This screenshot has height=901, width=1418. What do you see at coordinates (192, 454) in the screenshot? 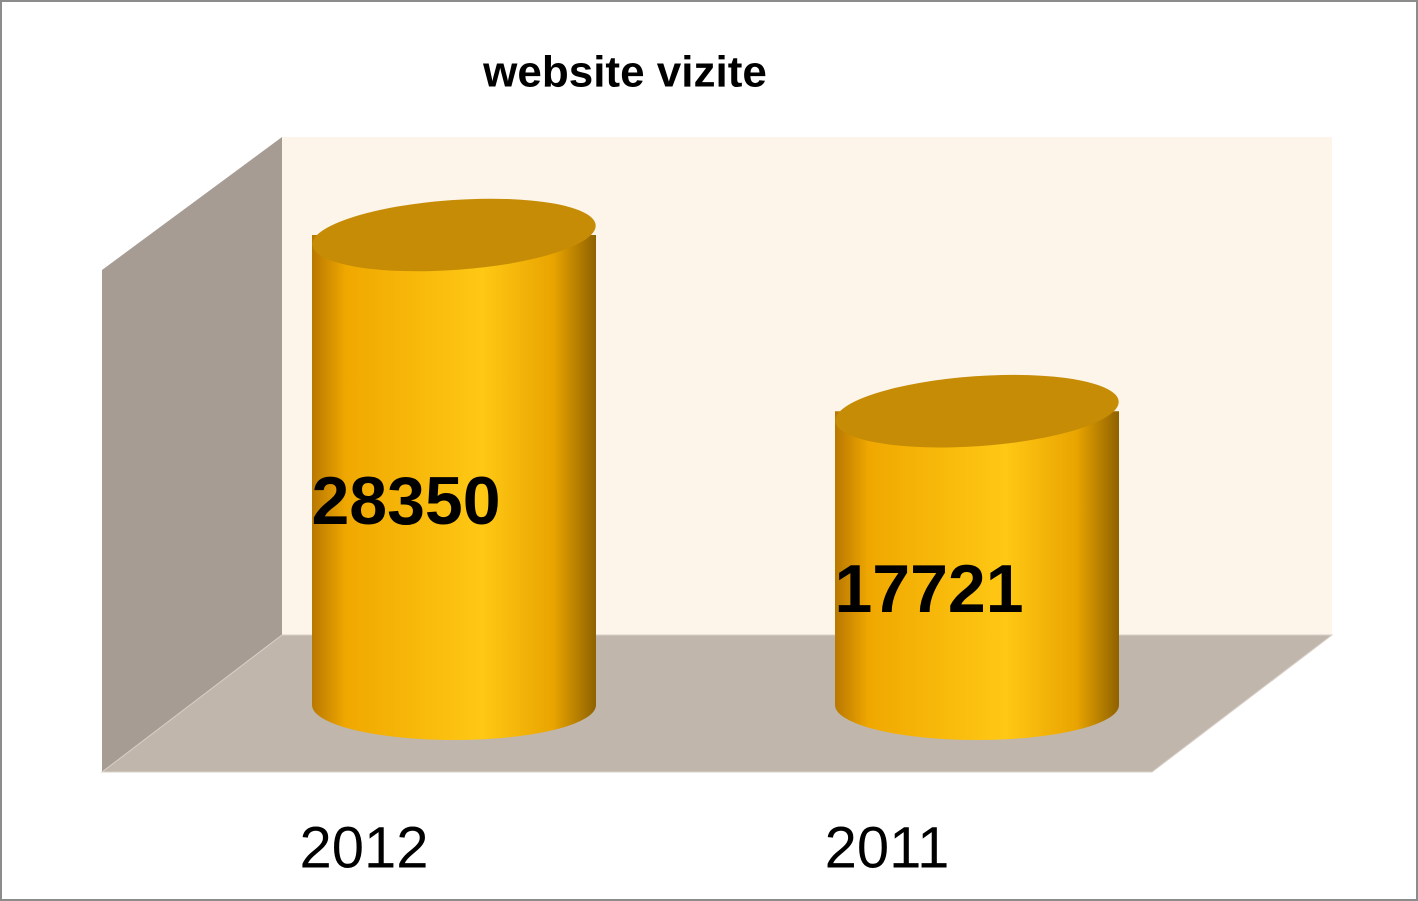
I see `side-wall` at bounding box center [192, 454].